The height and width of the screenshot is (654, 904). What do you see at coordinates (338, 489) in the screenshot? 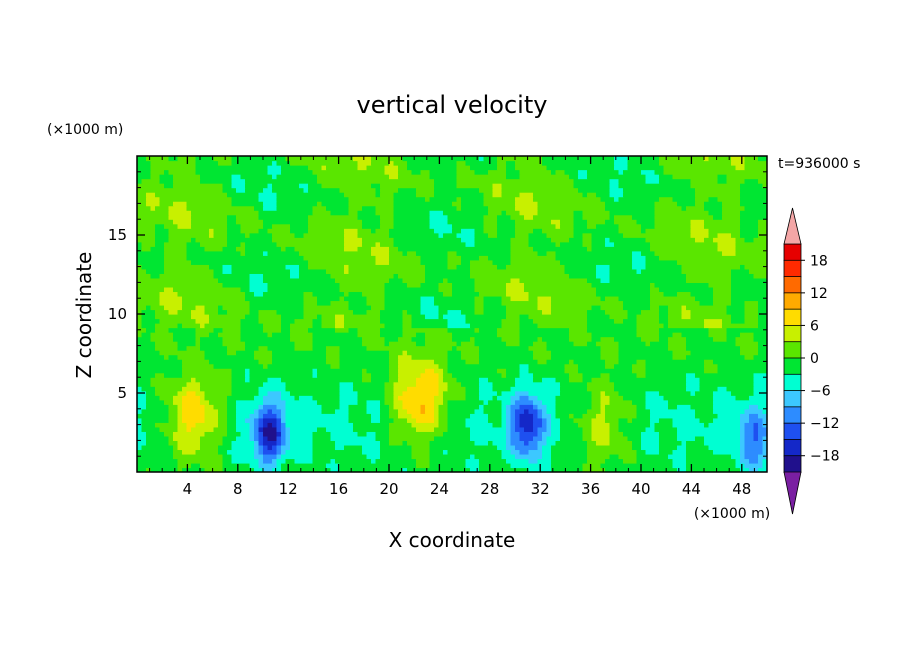
I see `x-tick-label: 16` at bounding box center [338, 489].